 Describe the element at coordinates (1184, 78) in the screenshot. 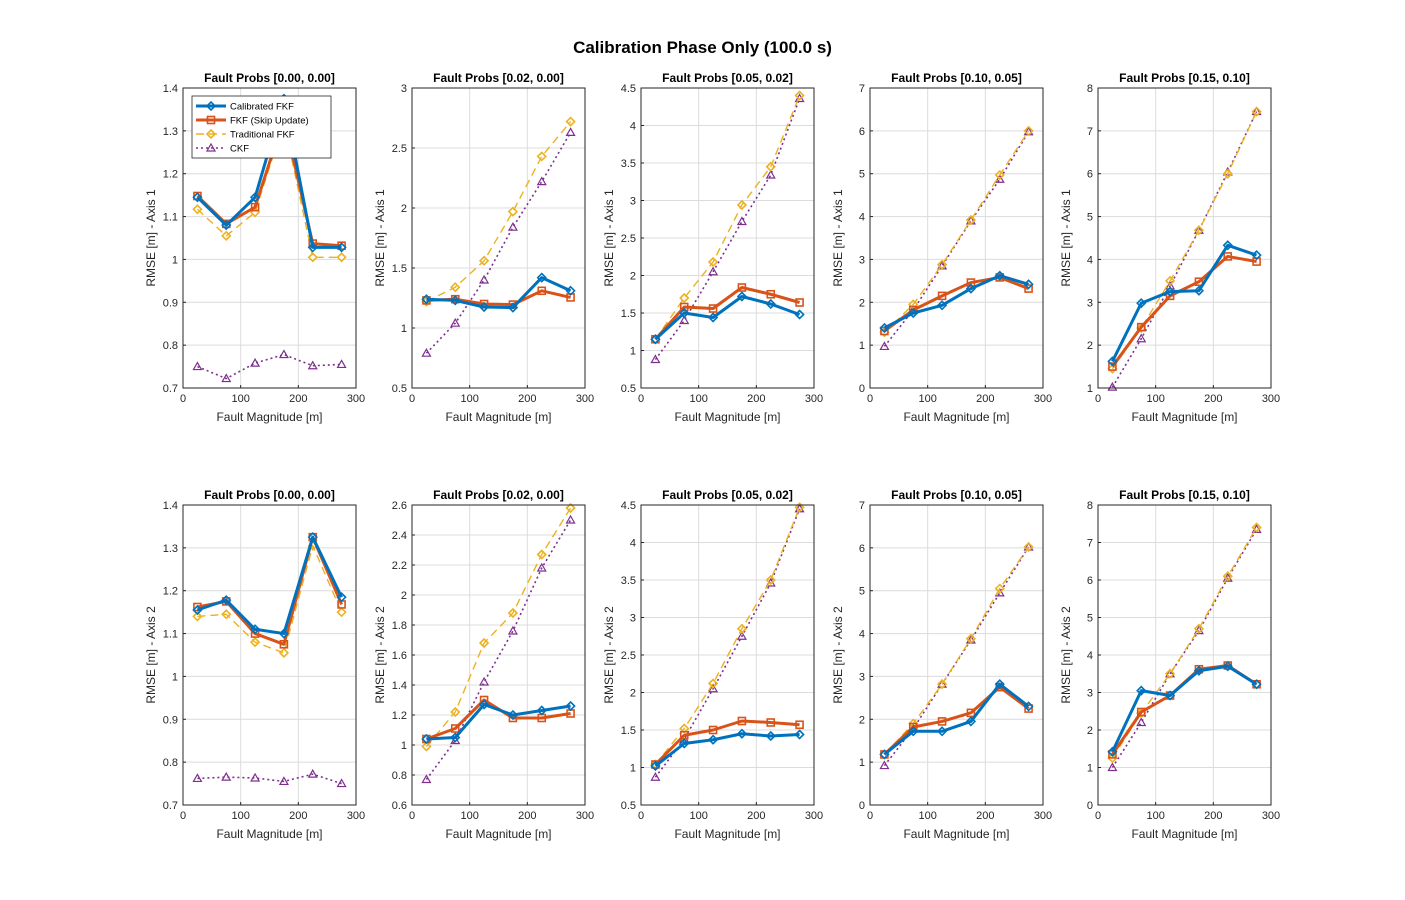

I see `subplot-title: Fault Probs [0.15, 0.10]` at that location.